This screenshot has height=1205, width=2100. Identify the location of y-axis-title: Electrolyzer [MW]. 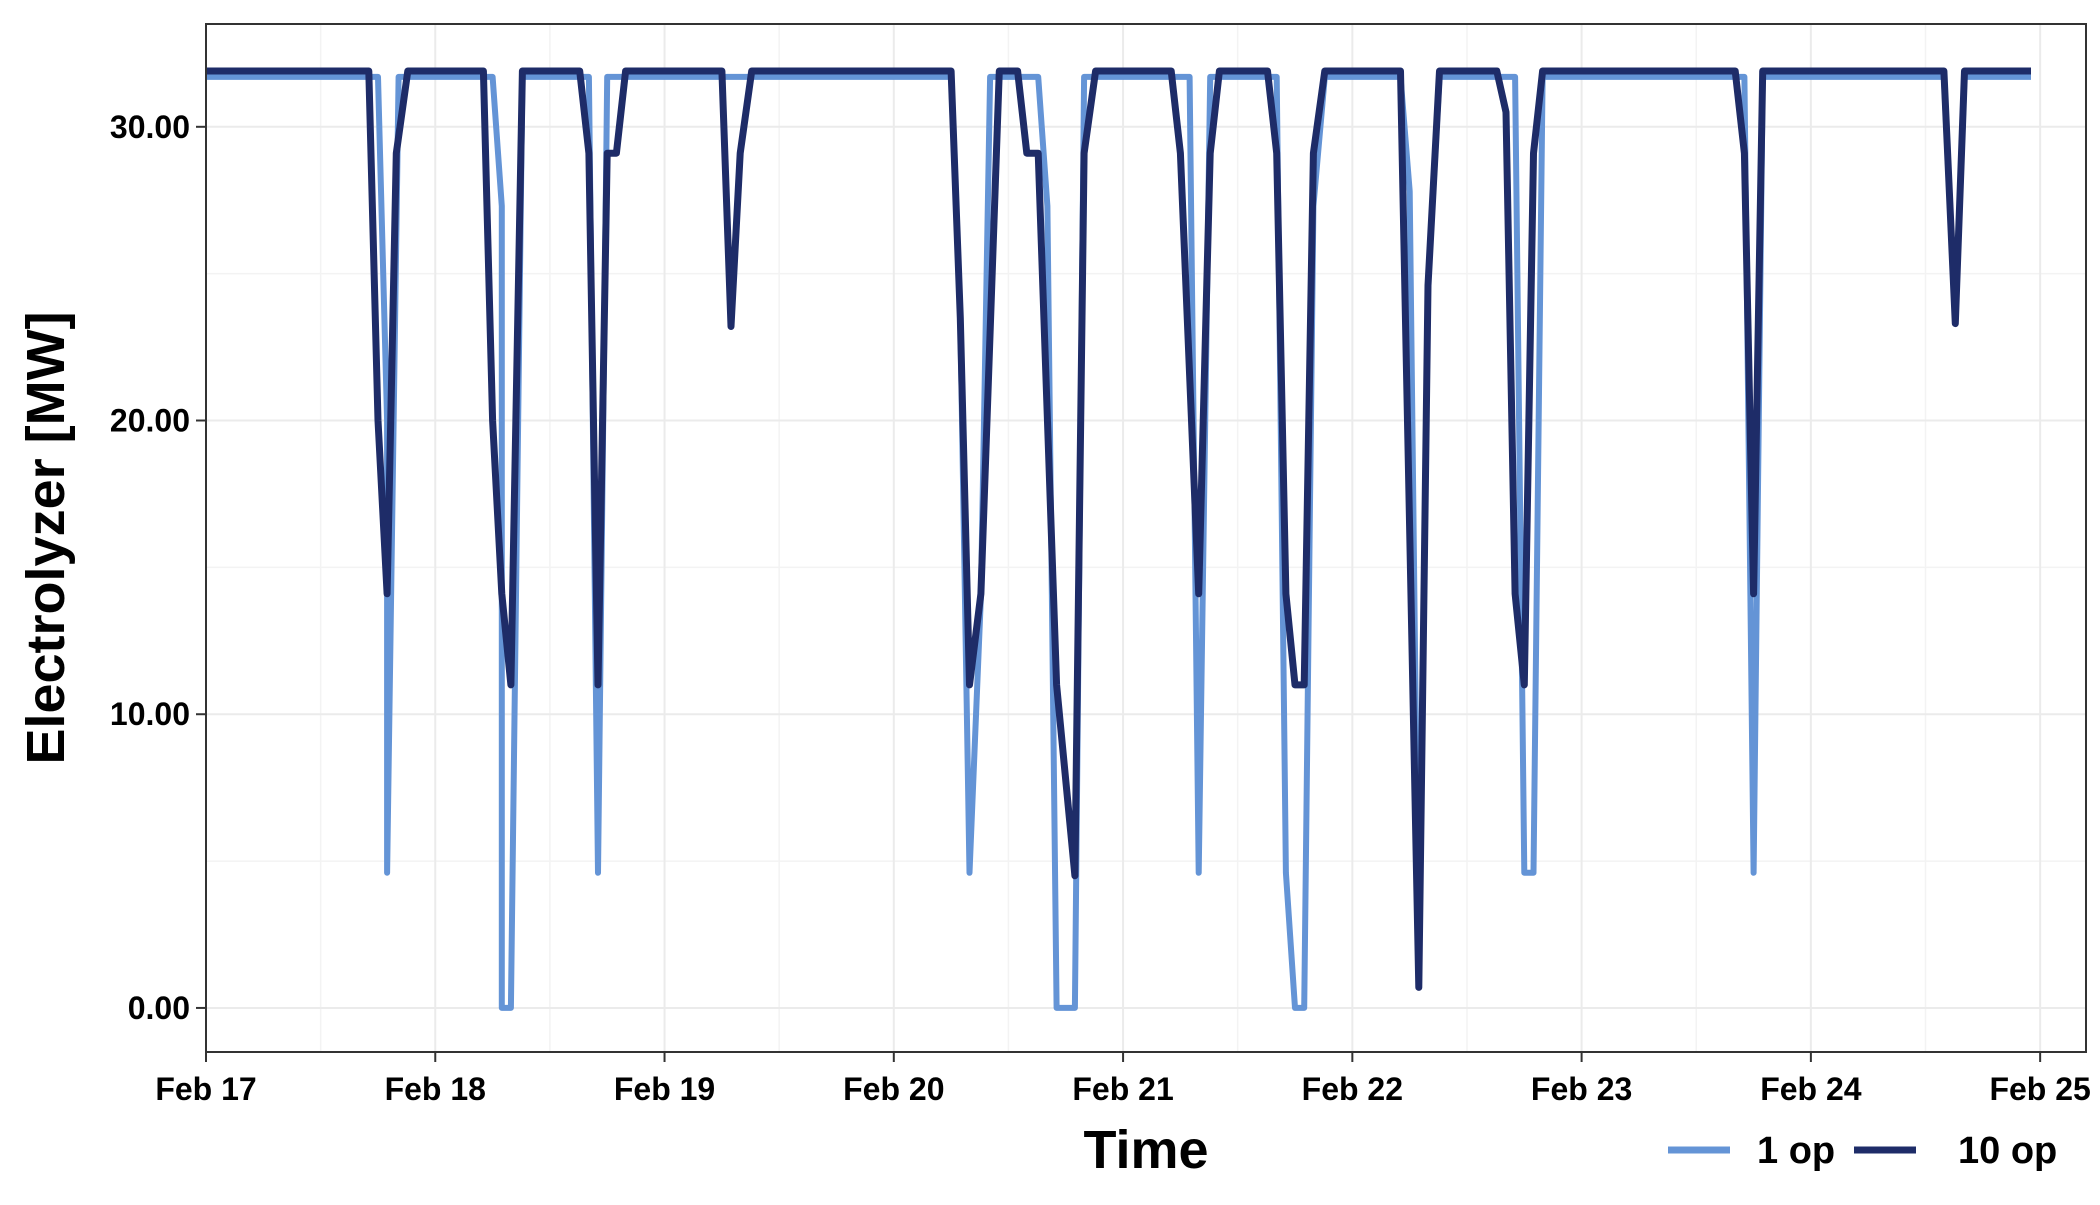
(46, 537).